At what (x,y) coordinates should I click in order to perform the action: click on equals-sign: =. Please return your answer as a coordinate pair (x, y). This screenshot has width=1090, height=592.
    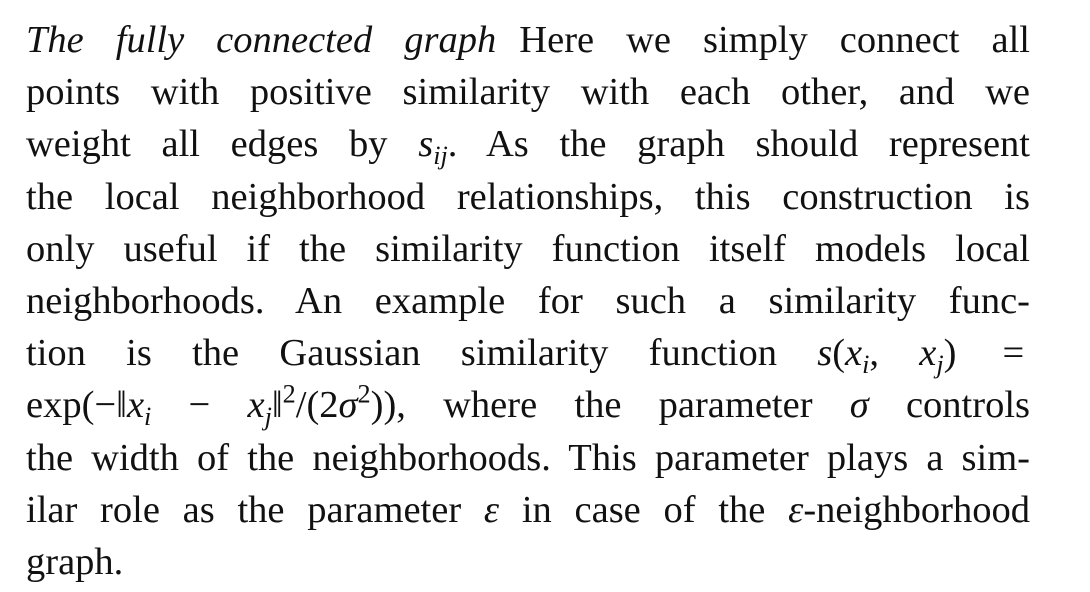
    Looking at the image, I should click on (1013, 353).